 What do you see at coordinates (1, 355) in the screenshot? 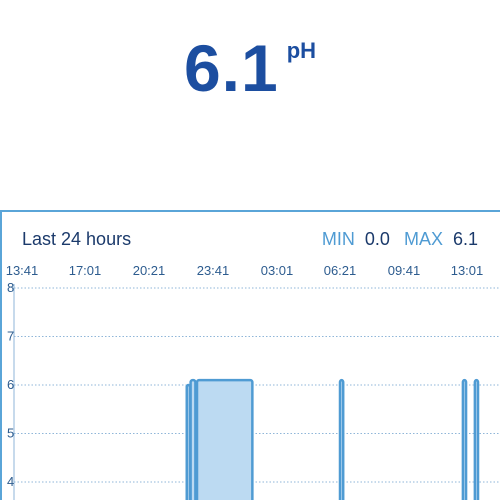
I see `card-left-border` at bounding box center [1, 355].